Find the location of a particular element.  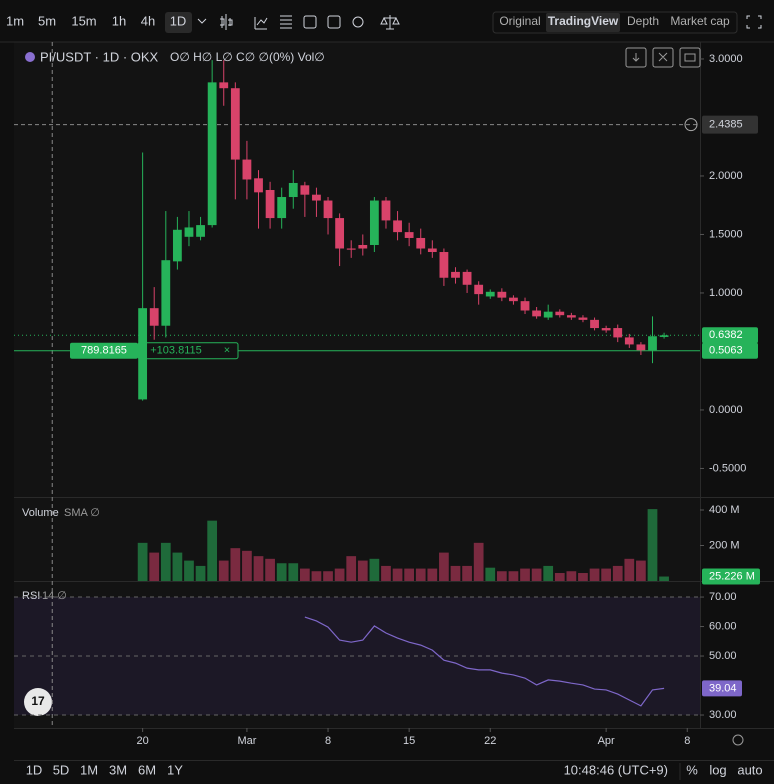

active-interval is located at coordinates (178, 22).